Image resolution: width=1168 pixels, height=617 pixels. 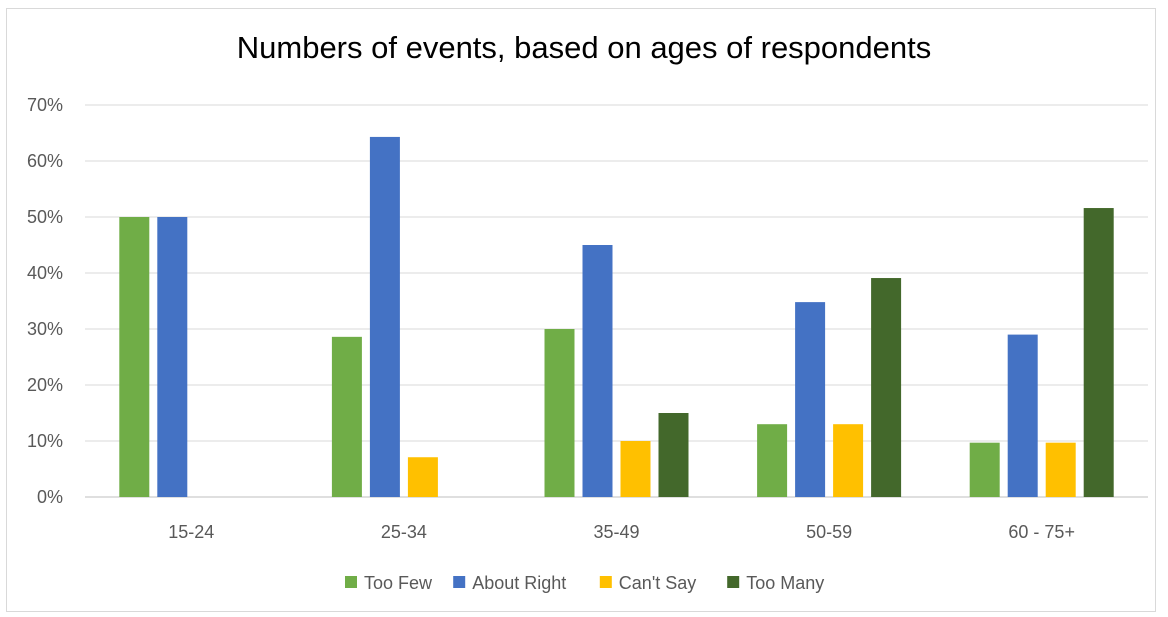 I want to click on legend: Too Few About Right Can't Say Too Many, so click(x=584, y=583).